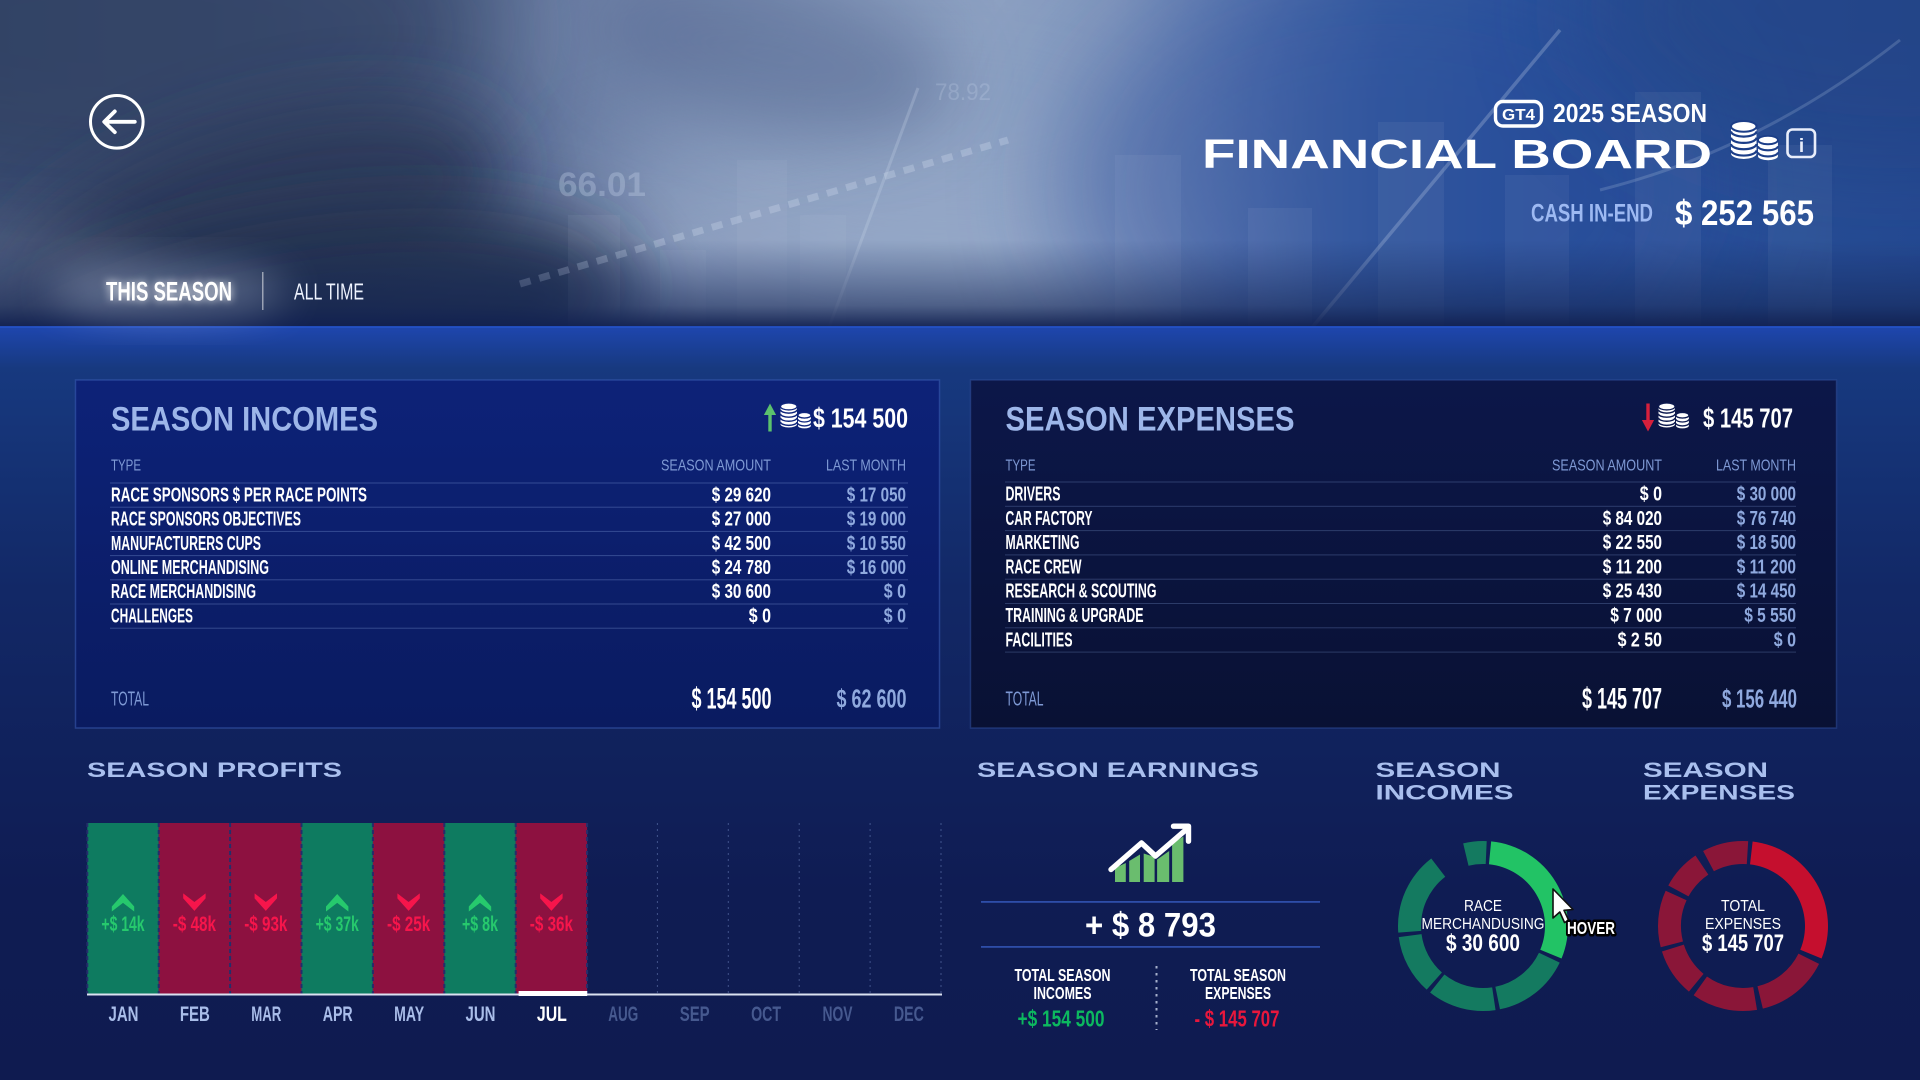 The width and height of the screenshot is (1920, 1080). I want to click on svg-text:RACE SPONSORS $ PER RACE POINT: RACE SPONSORS $ PER RACE POINTS, so click(239, 494).